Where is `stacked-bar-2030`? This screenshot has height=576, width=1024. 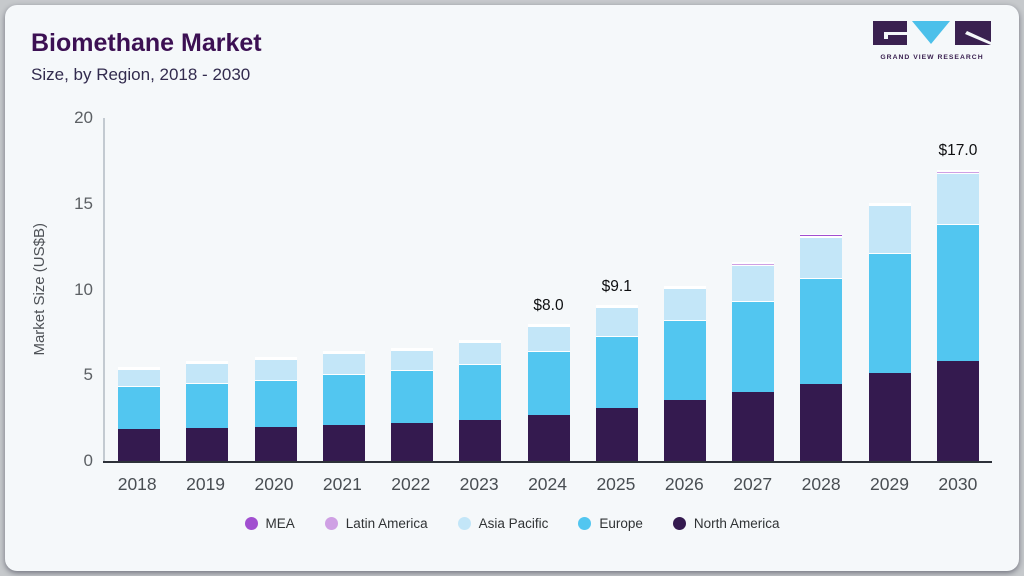 stacked-bar-2030 is located at coordinates (957, 315).